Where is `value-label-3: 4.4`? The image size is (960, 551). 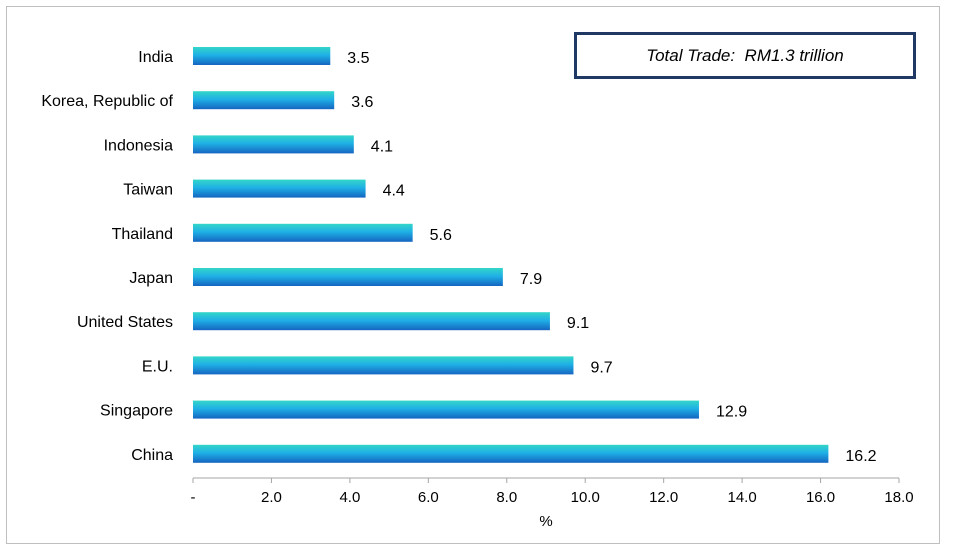
value-label-3: 4.4 is located at coordinates (394, 191).